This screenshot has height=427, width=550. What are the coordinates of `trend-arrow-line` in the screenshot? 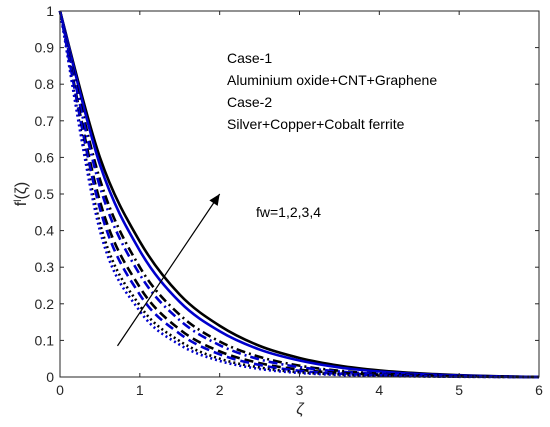 It's located at (168, 270).